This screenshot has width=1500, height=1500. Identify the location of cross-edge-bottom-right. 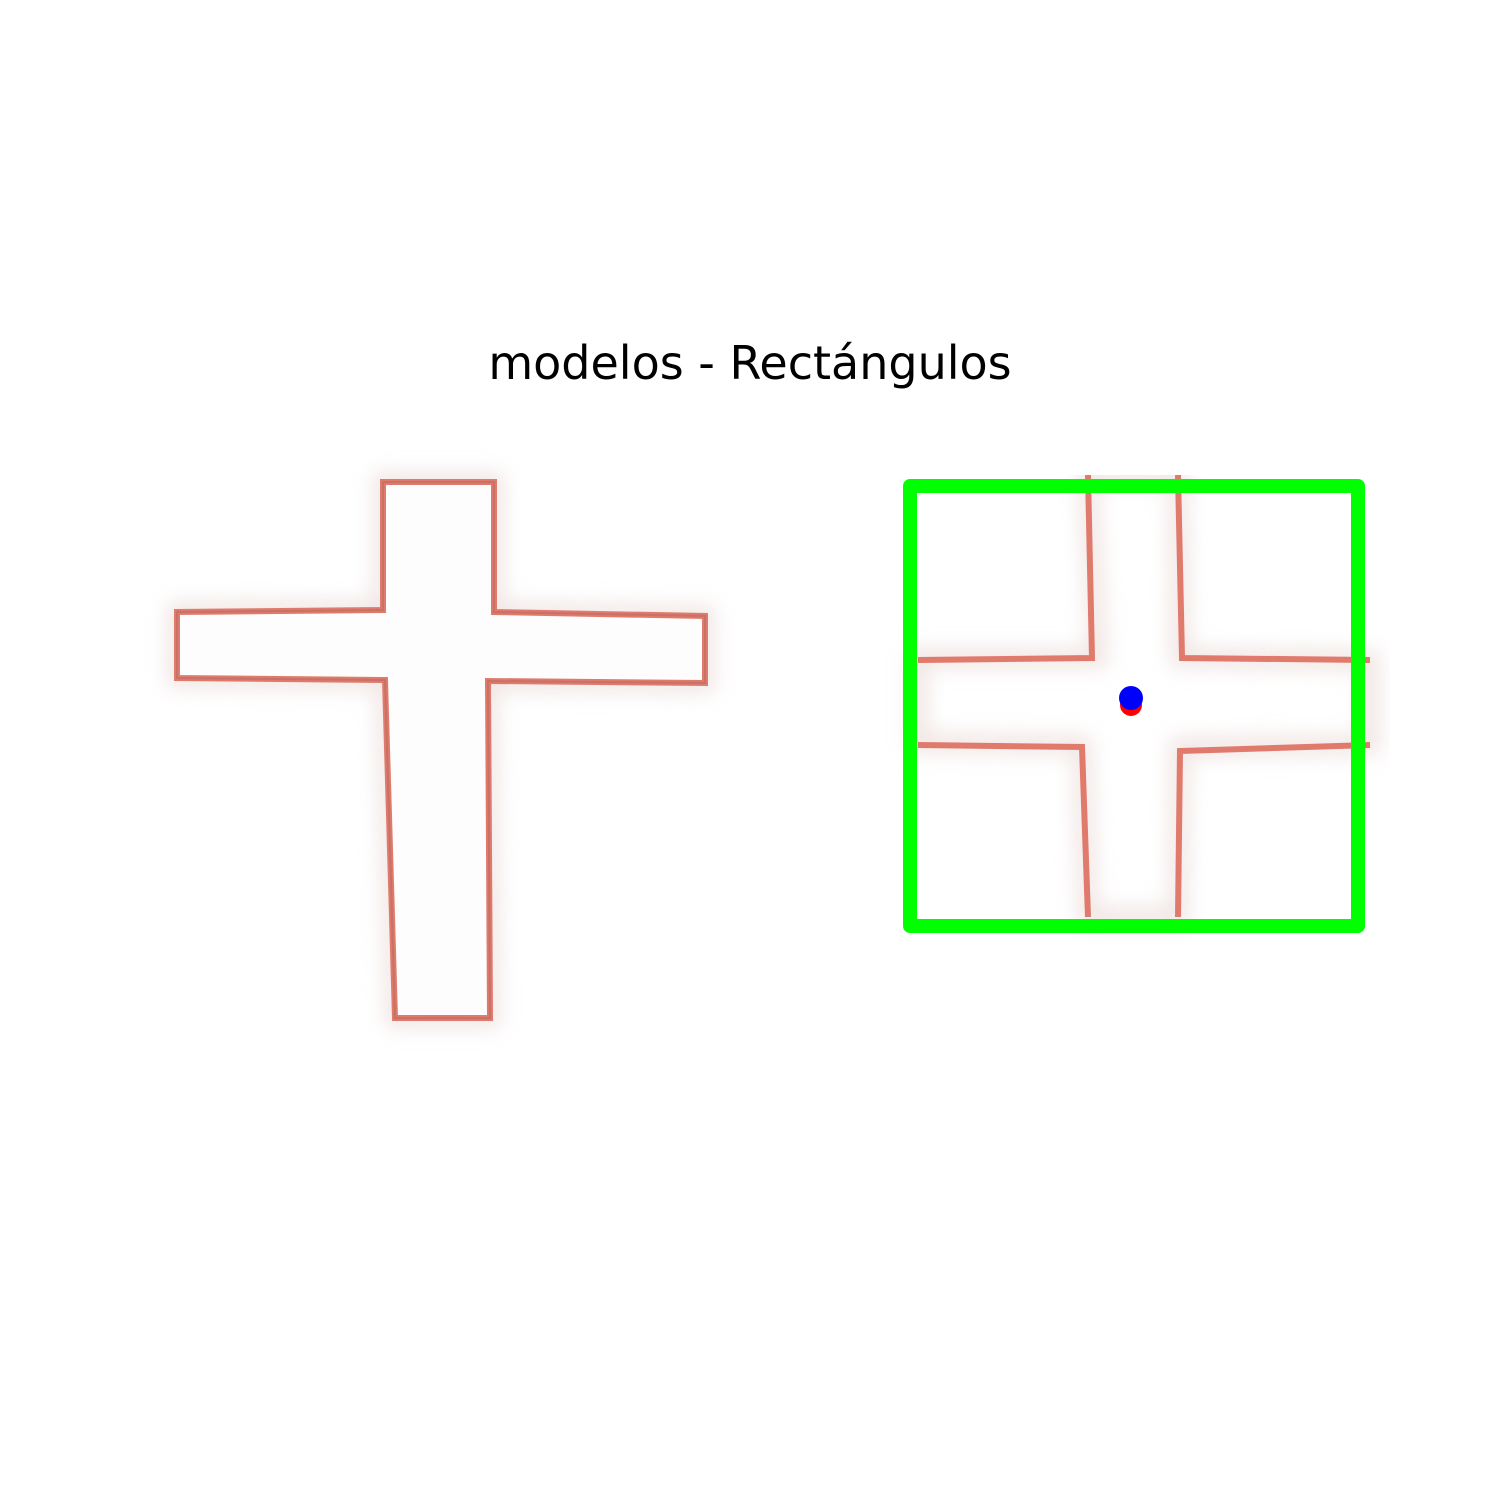
(1273, 830).